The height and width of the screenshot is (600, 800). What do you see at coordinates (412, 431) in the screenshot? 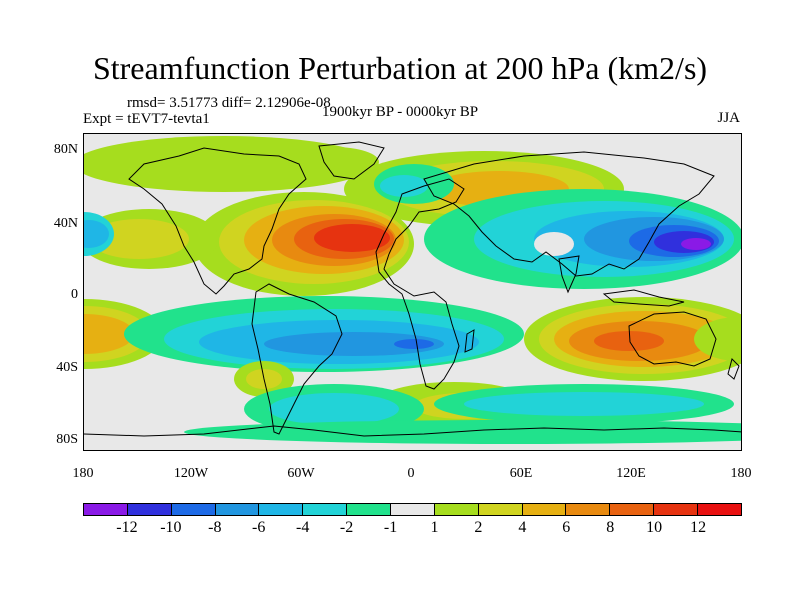
I see `coastline-antarctica` at bounding box center [412, 431].